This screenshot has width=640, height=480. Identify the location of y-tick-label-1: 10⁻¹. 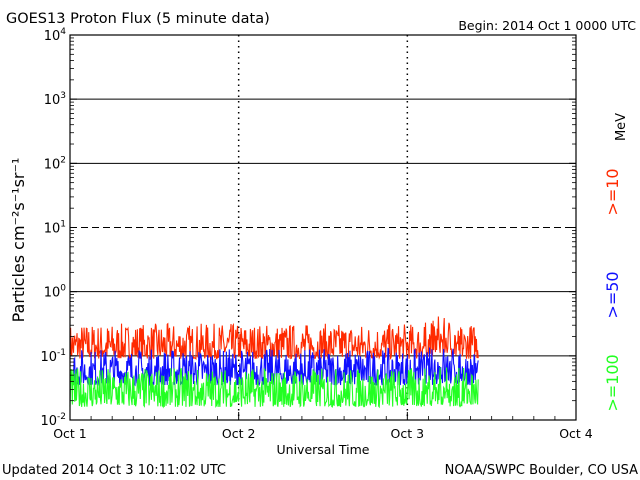
(53, 356).